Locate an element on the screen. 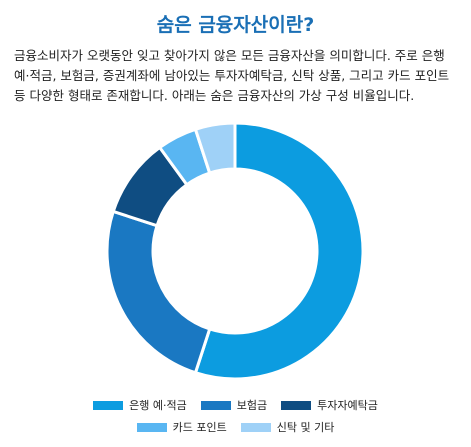 The width and height of the screenshot is (471, 447). legend-label: 신탁 및 기타 is located at coordinates (305, 427).